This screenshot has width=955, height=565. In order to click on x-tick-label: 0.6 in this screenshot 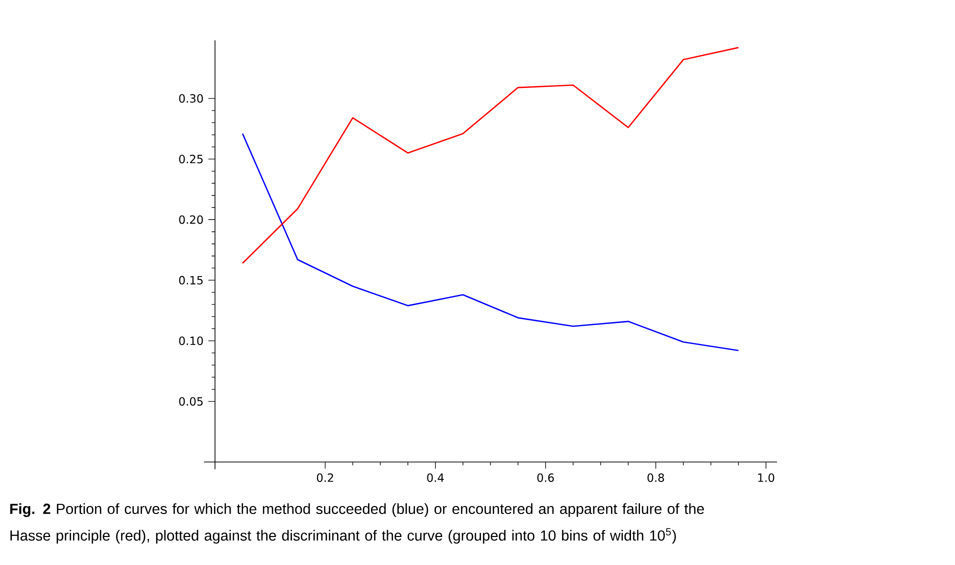, I will do `click(545, 477)`.